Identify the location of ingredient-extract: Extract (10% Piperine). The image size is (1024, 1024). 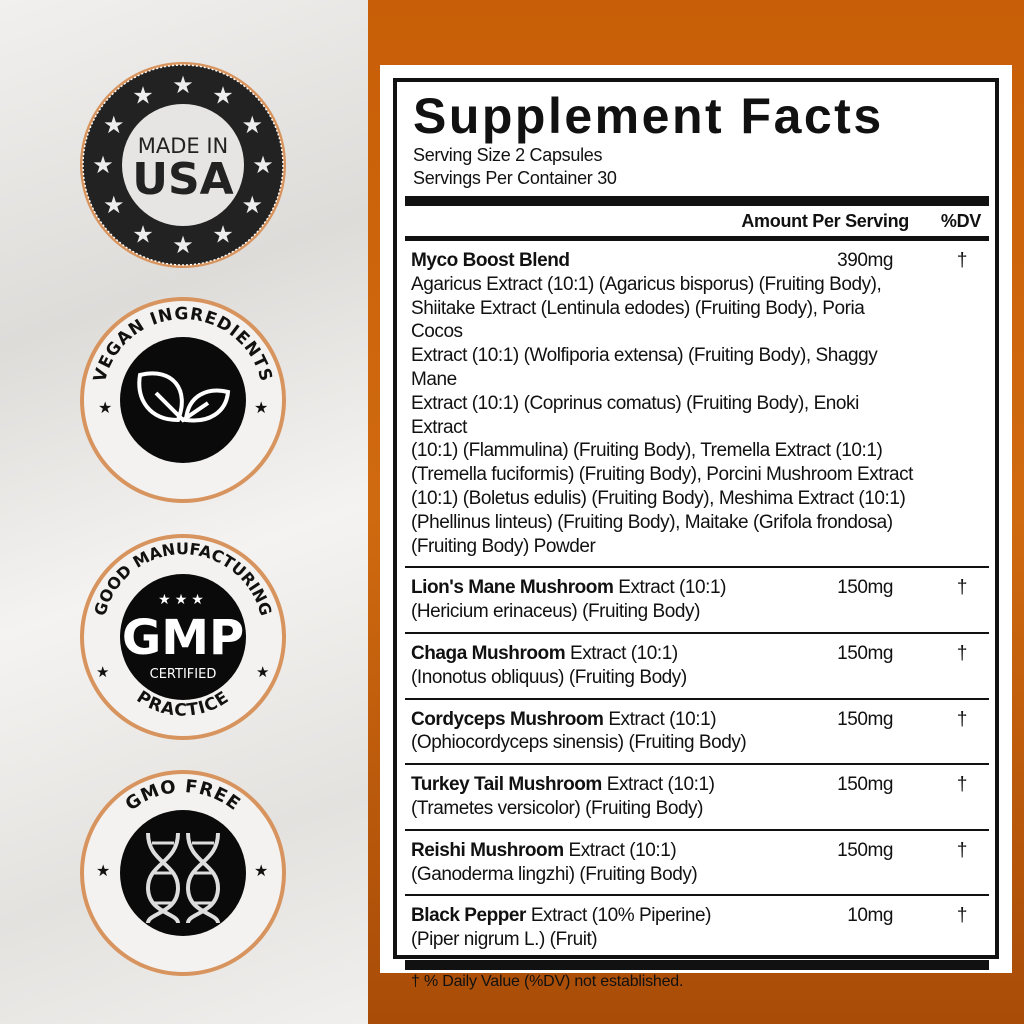
(619, 916).